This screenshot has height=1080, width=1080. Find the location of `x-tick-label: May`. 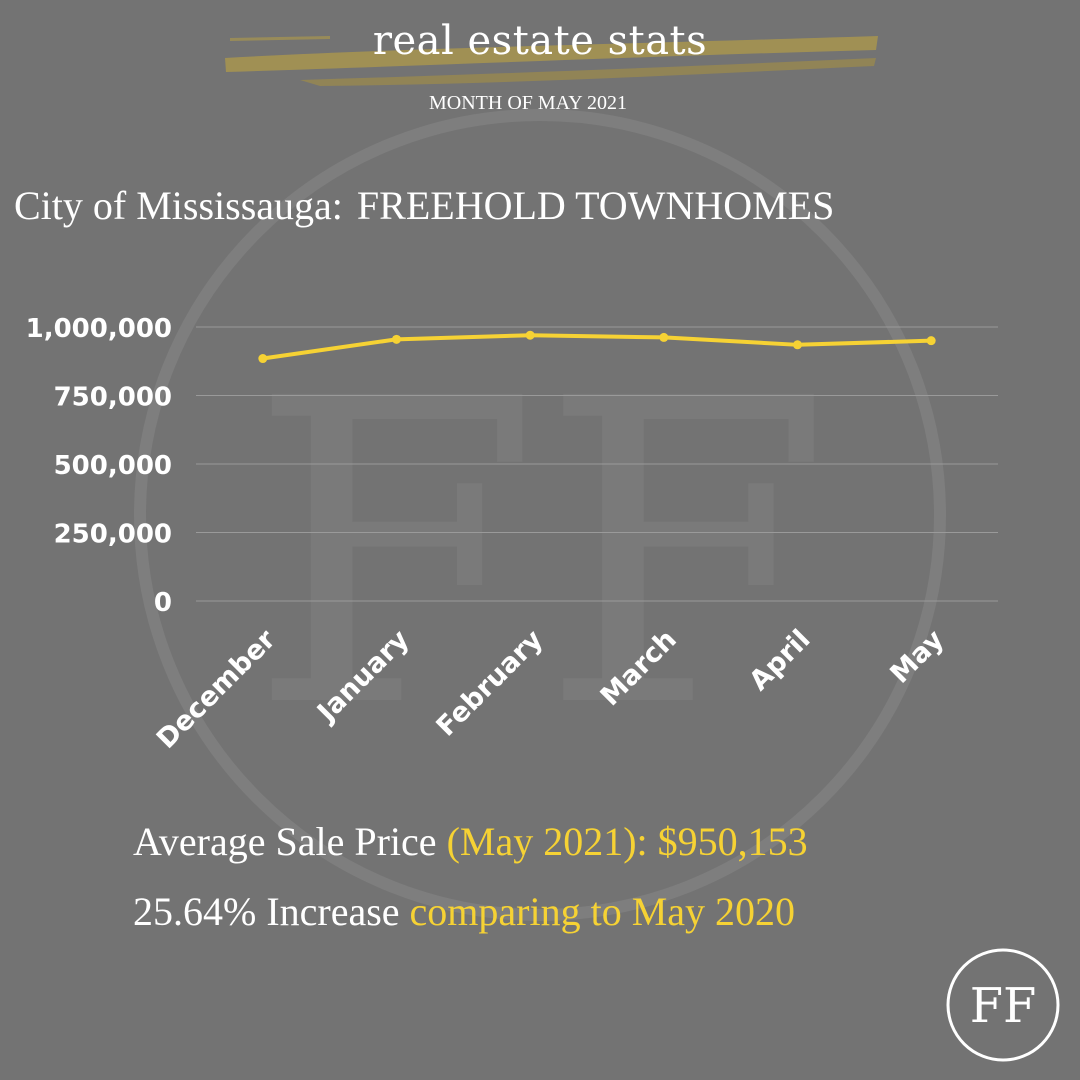

x-tick-label: May is located at coordinates (917, 657).